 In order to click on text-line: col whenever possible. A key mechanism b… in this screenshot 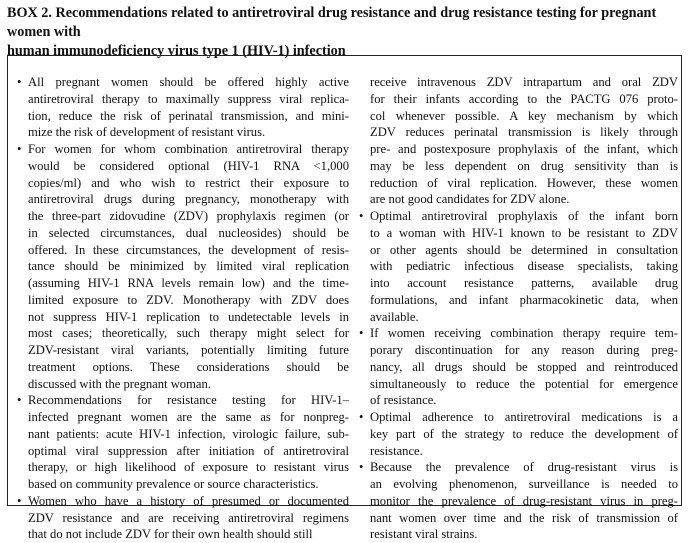, I will do `click(524, 115)`.